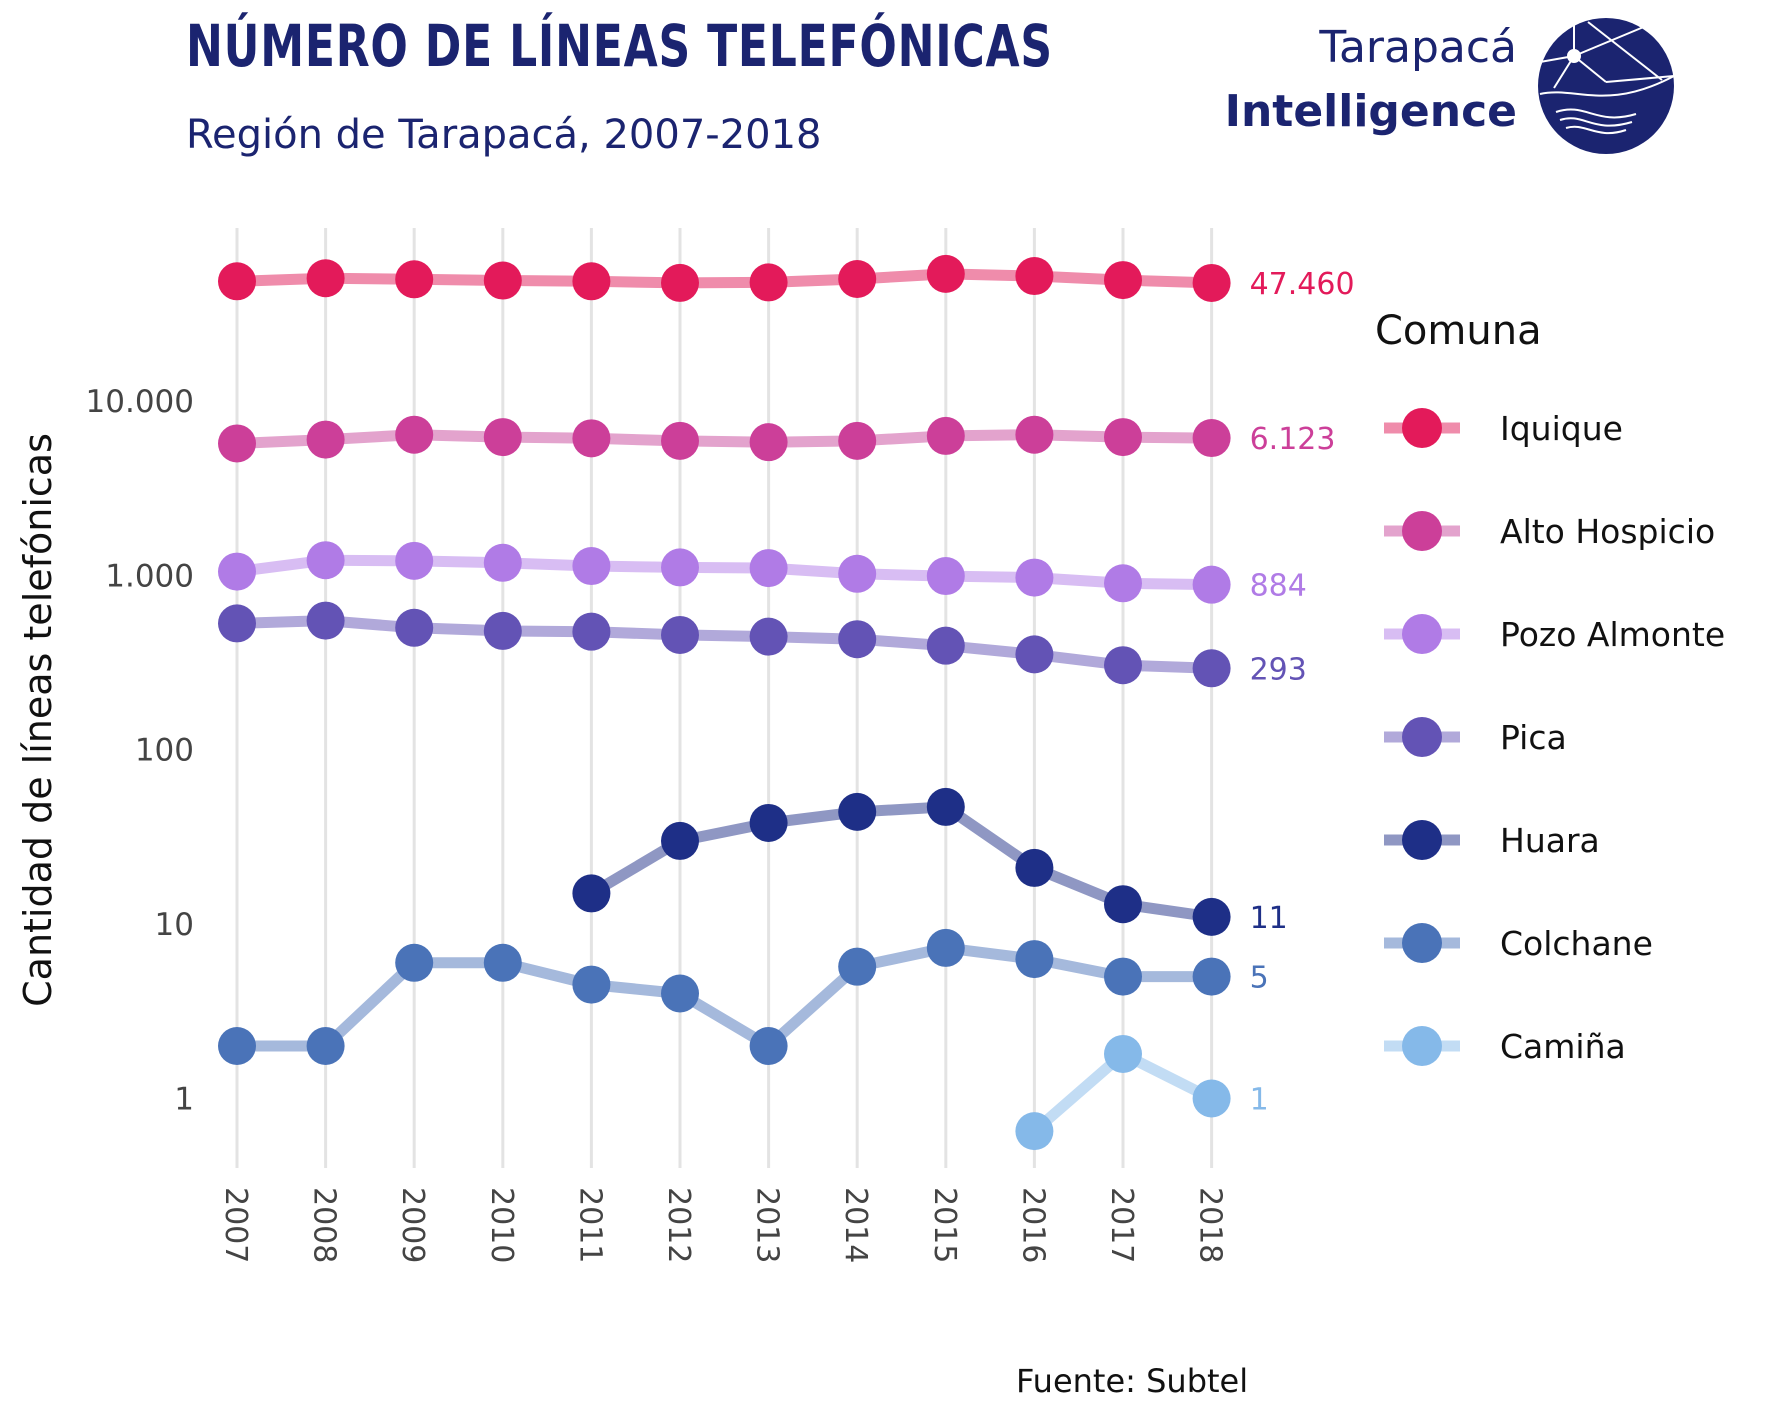 This screenshot has width=1771, height=1417. What do you see at coordinates (1550, 840) in the screenshot?
I see `legend-label: Huara` at bounding box center [1550, 840].